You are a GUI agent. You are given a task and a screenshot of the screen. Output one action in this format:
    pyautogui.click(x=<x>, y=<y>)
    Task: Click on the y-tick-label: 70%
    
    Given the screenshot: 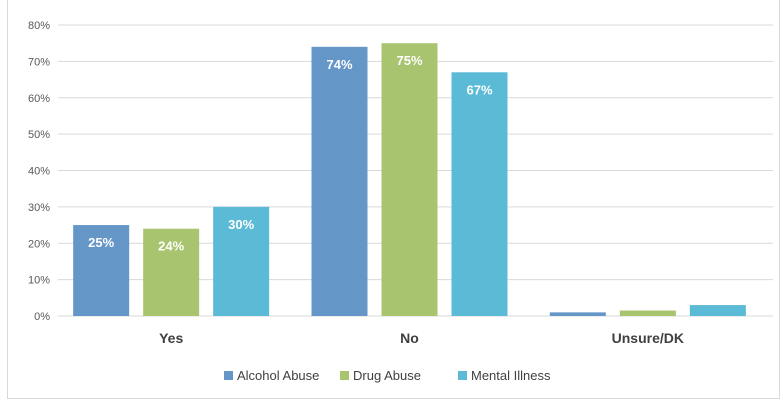 What is the action you would take?
    pyautogui.click(x=39, y=62)
    